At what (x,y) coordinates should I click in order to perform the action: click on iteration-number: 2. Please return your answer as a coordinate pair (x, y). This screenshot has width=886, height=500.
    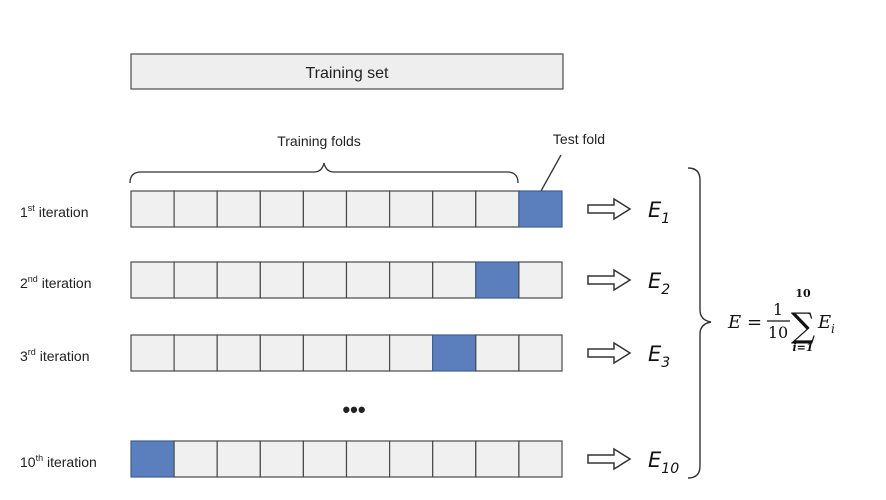
    Looking at the image, I should click on (24, 283).